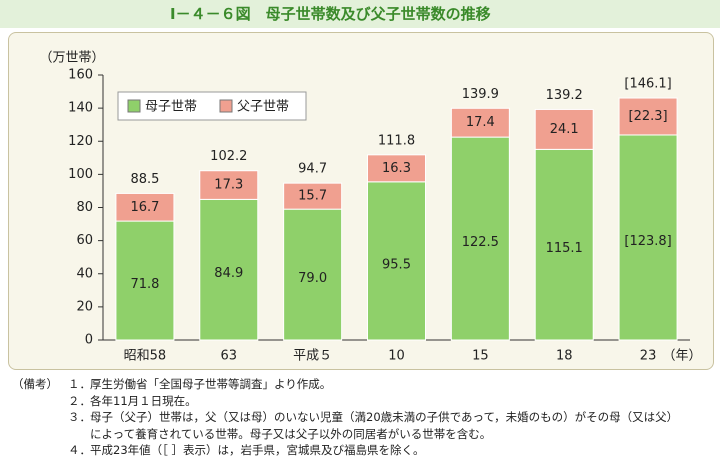  What do you see at coordinates (79, 400) in the screenshot?
I see `note-number: ２．` at bounding box center [79, 400].